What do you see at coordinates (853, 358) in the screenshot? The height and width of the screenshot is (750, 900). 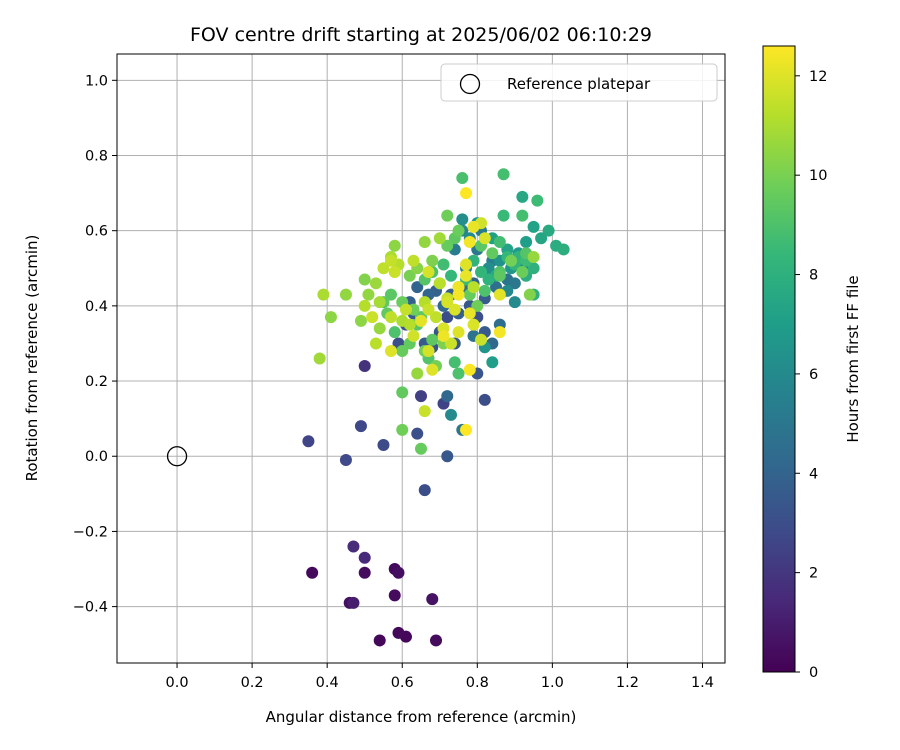 I see `colorbar-label: Hours from first FF file` at bounding box center [853, 358].